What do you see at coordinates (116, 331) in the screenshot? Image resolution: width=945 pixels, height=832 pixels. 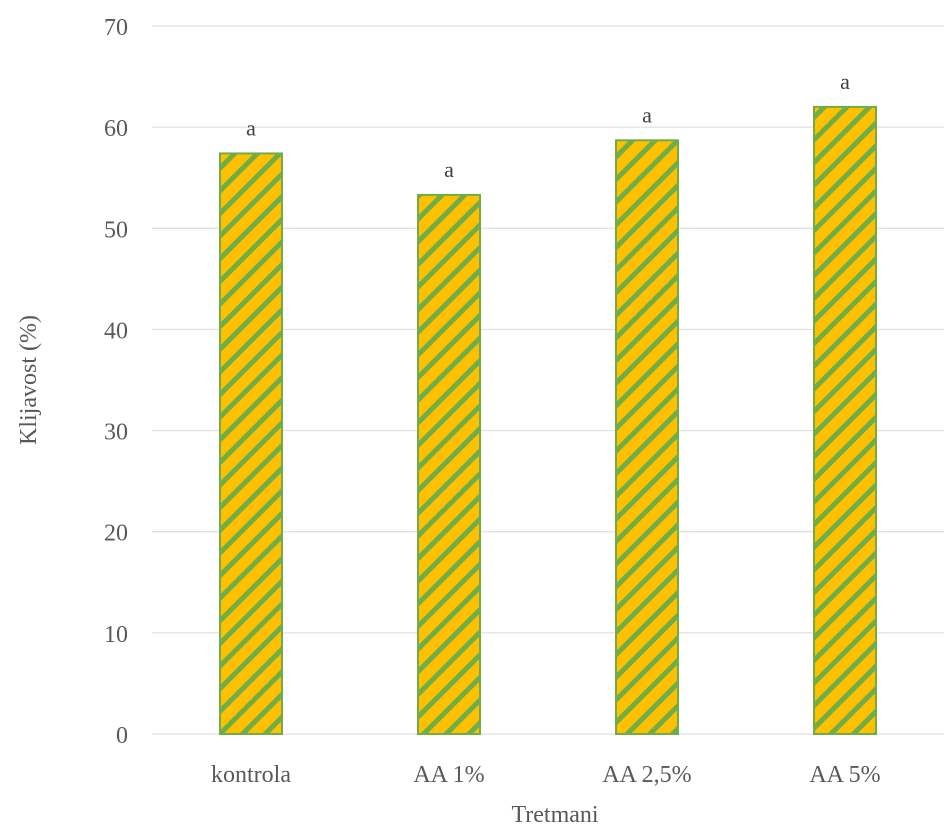 I see `y-tick-label: 40` at bounding box center [116, 331].